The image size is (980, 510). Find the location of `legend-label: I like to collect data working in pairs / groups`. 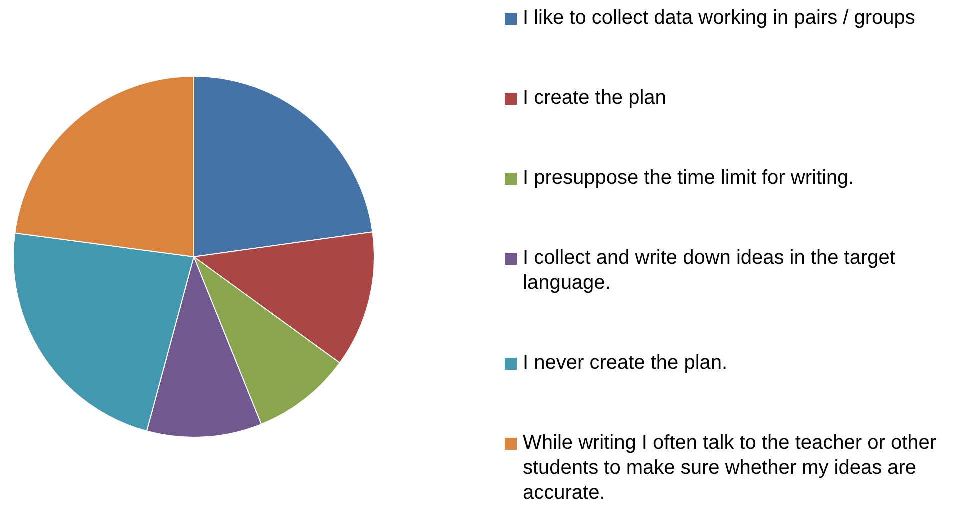

legend-label: I like to collect data working in pairs / groups is located at coordinates (719, 18).